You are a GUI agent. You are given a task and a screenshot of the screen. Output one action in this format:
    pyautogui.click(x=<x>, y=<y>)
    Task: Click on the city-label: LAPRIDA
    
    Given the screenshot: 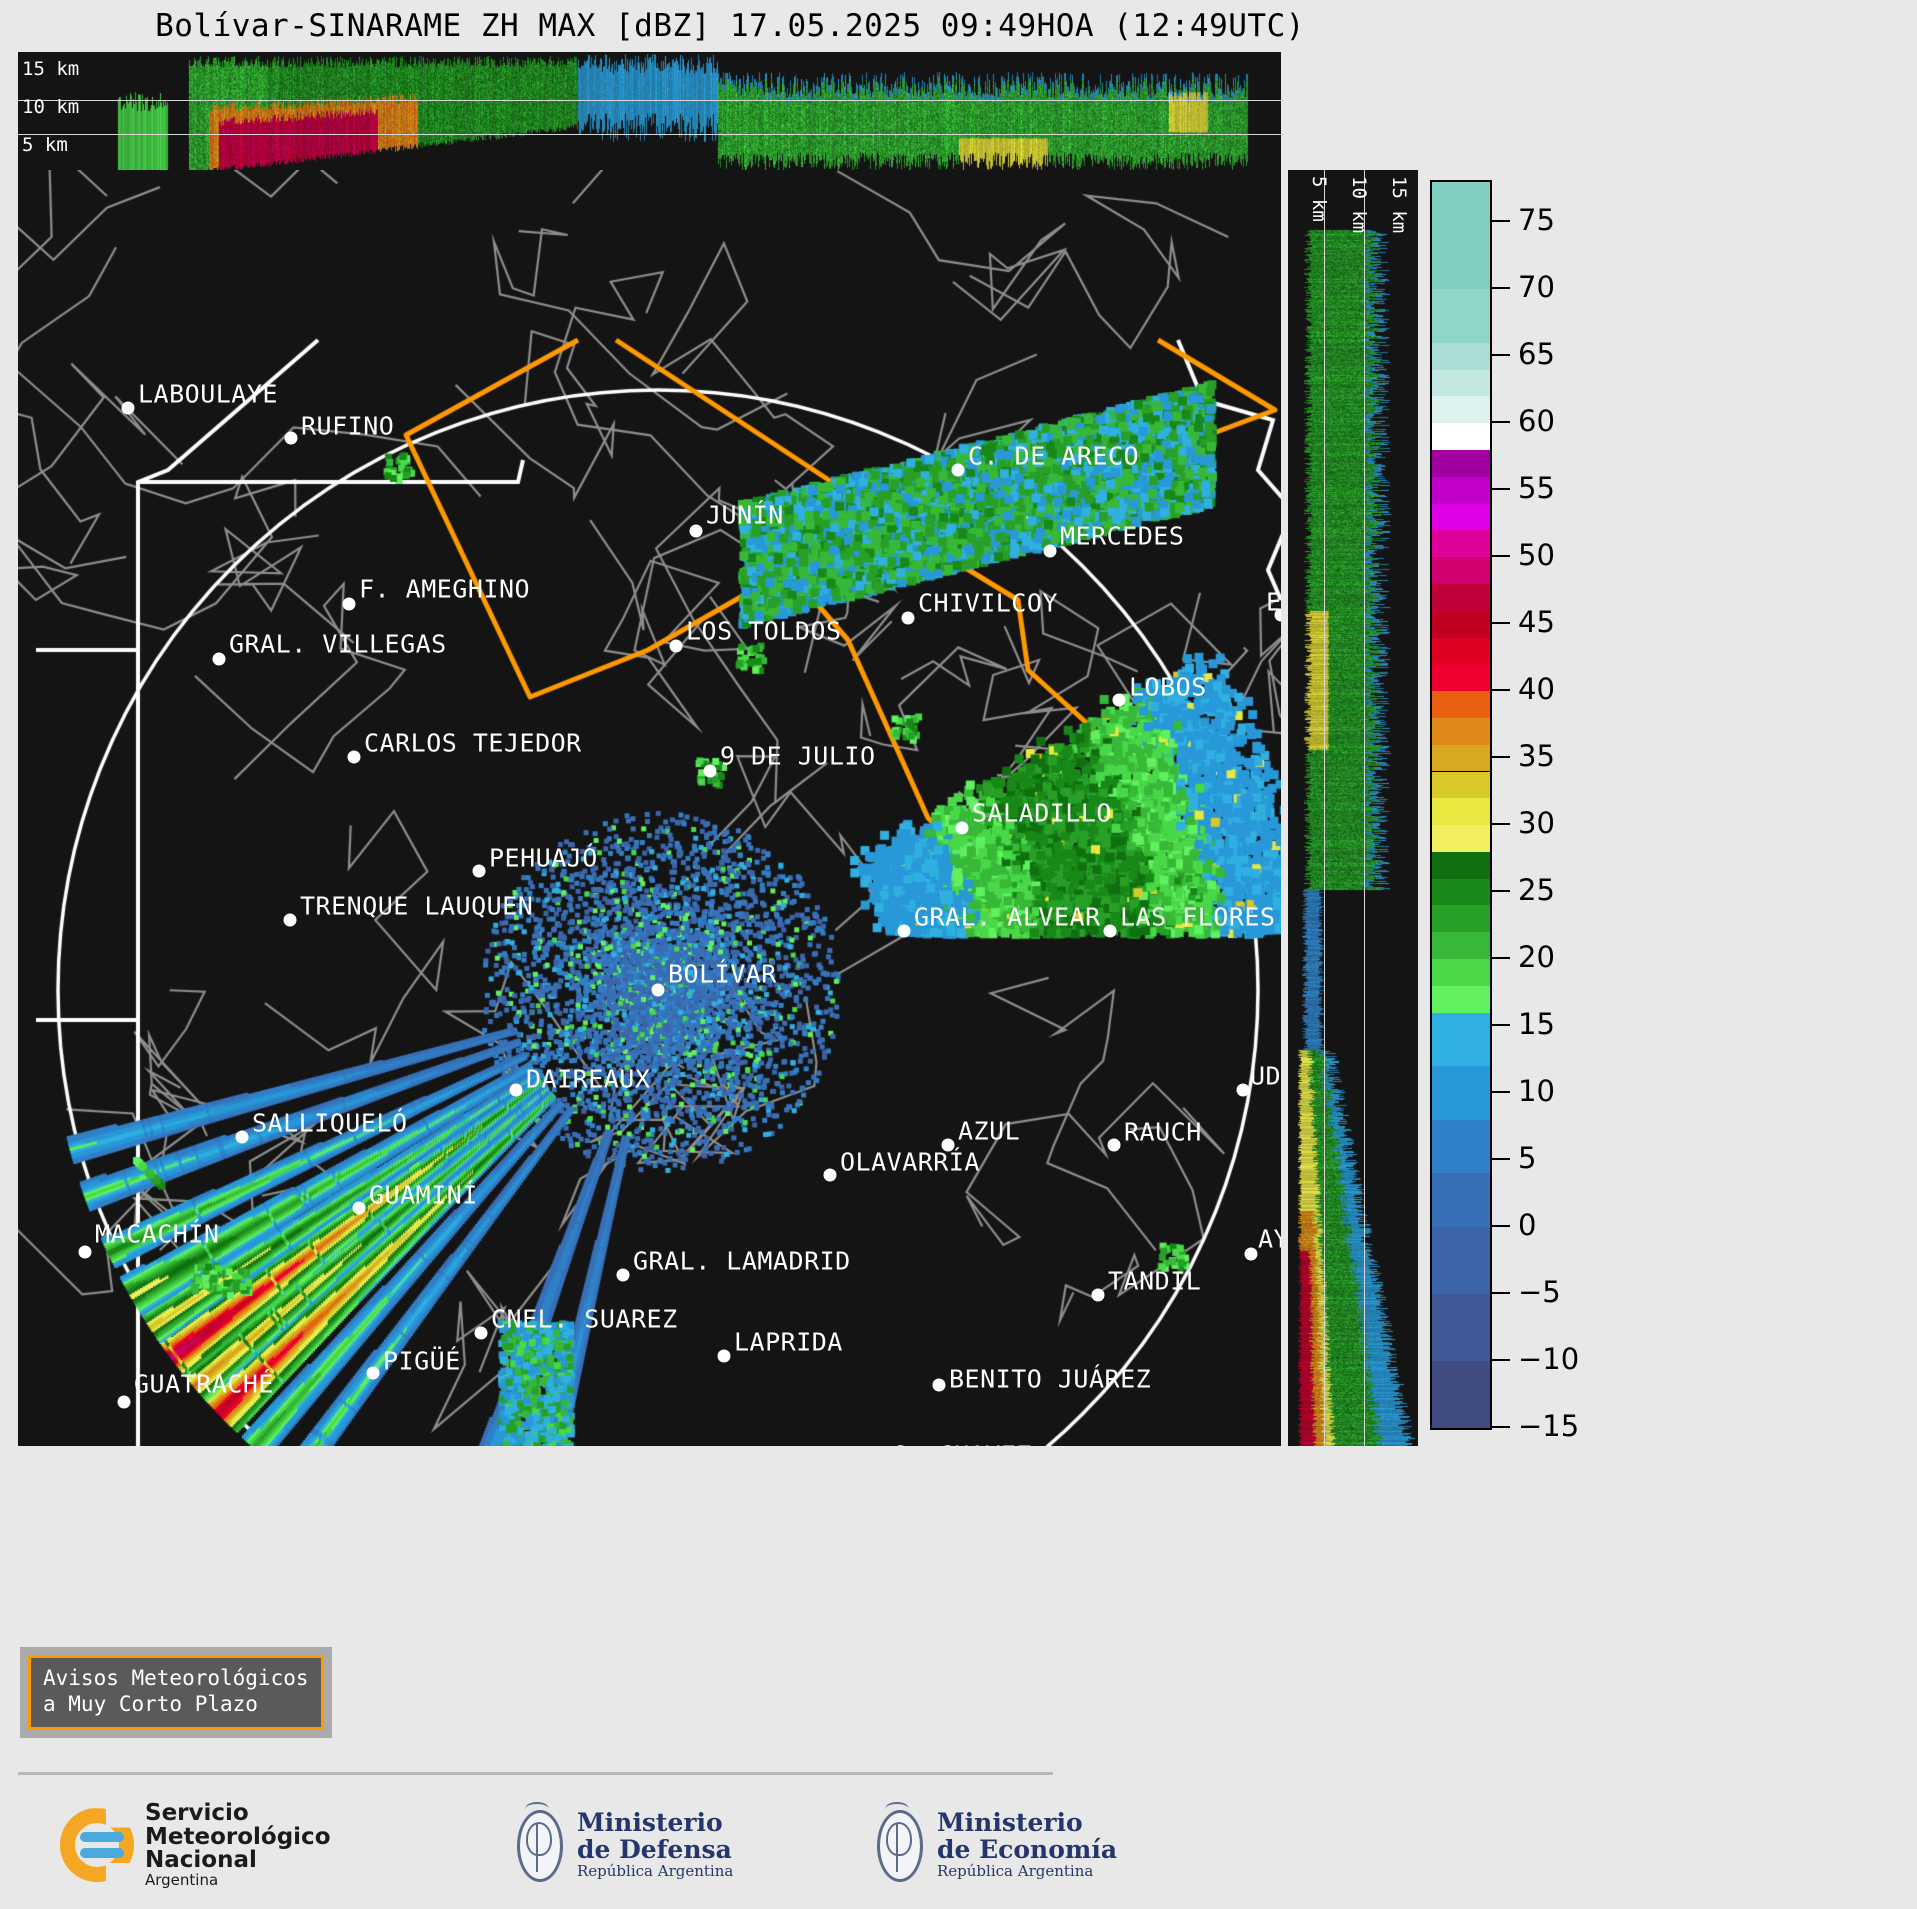 What is the action you would take?
    pyautogui.click(x=788, y=1342)
    